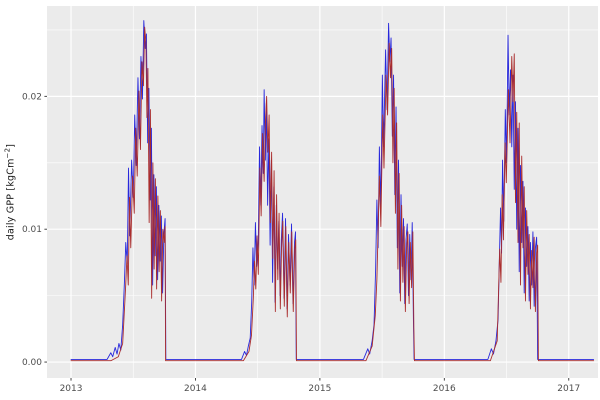 The height and width of the screenshot is (400, 600). Describe the element at coordinates (32, 97) in the screenshot. I see `y-tick-label: 0.02` at that location.